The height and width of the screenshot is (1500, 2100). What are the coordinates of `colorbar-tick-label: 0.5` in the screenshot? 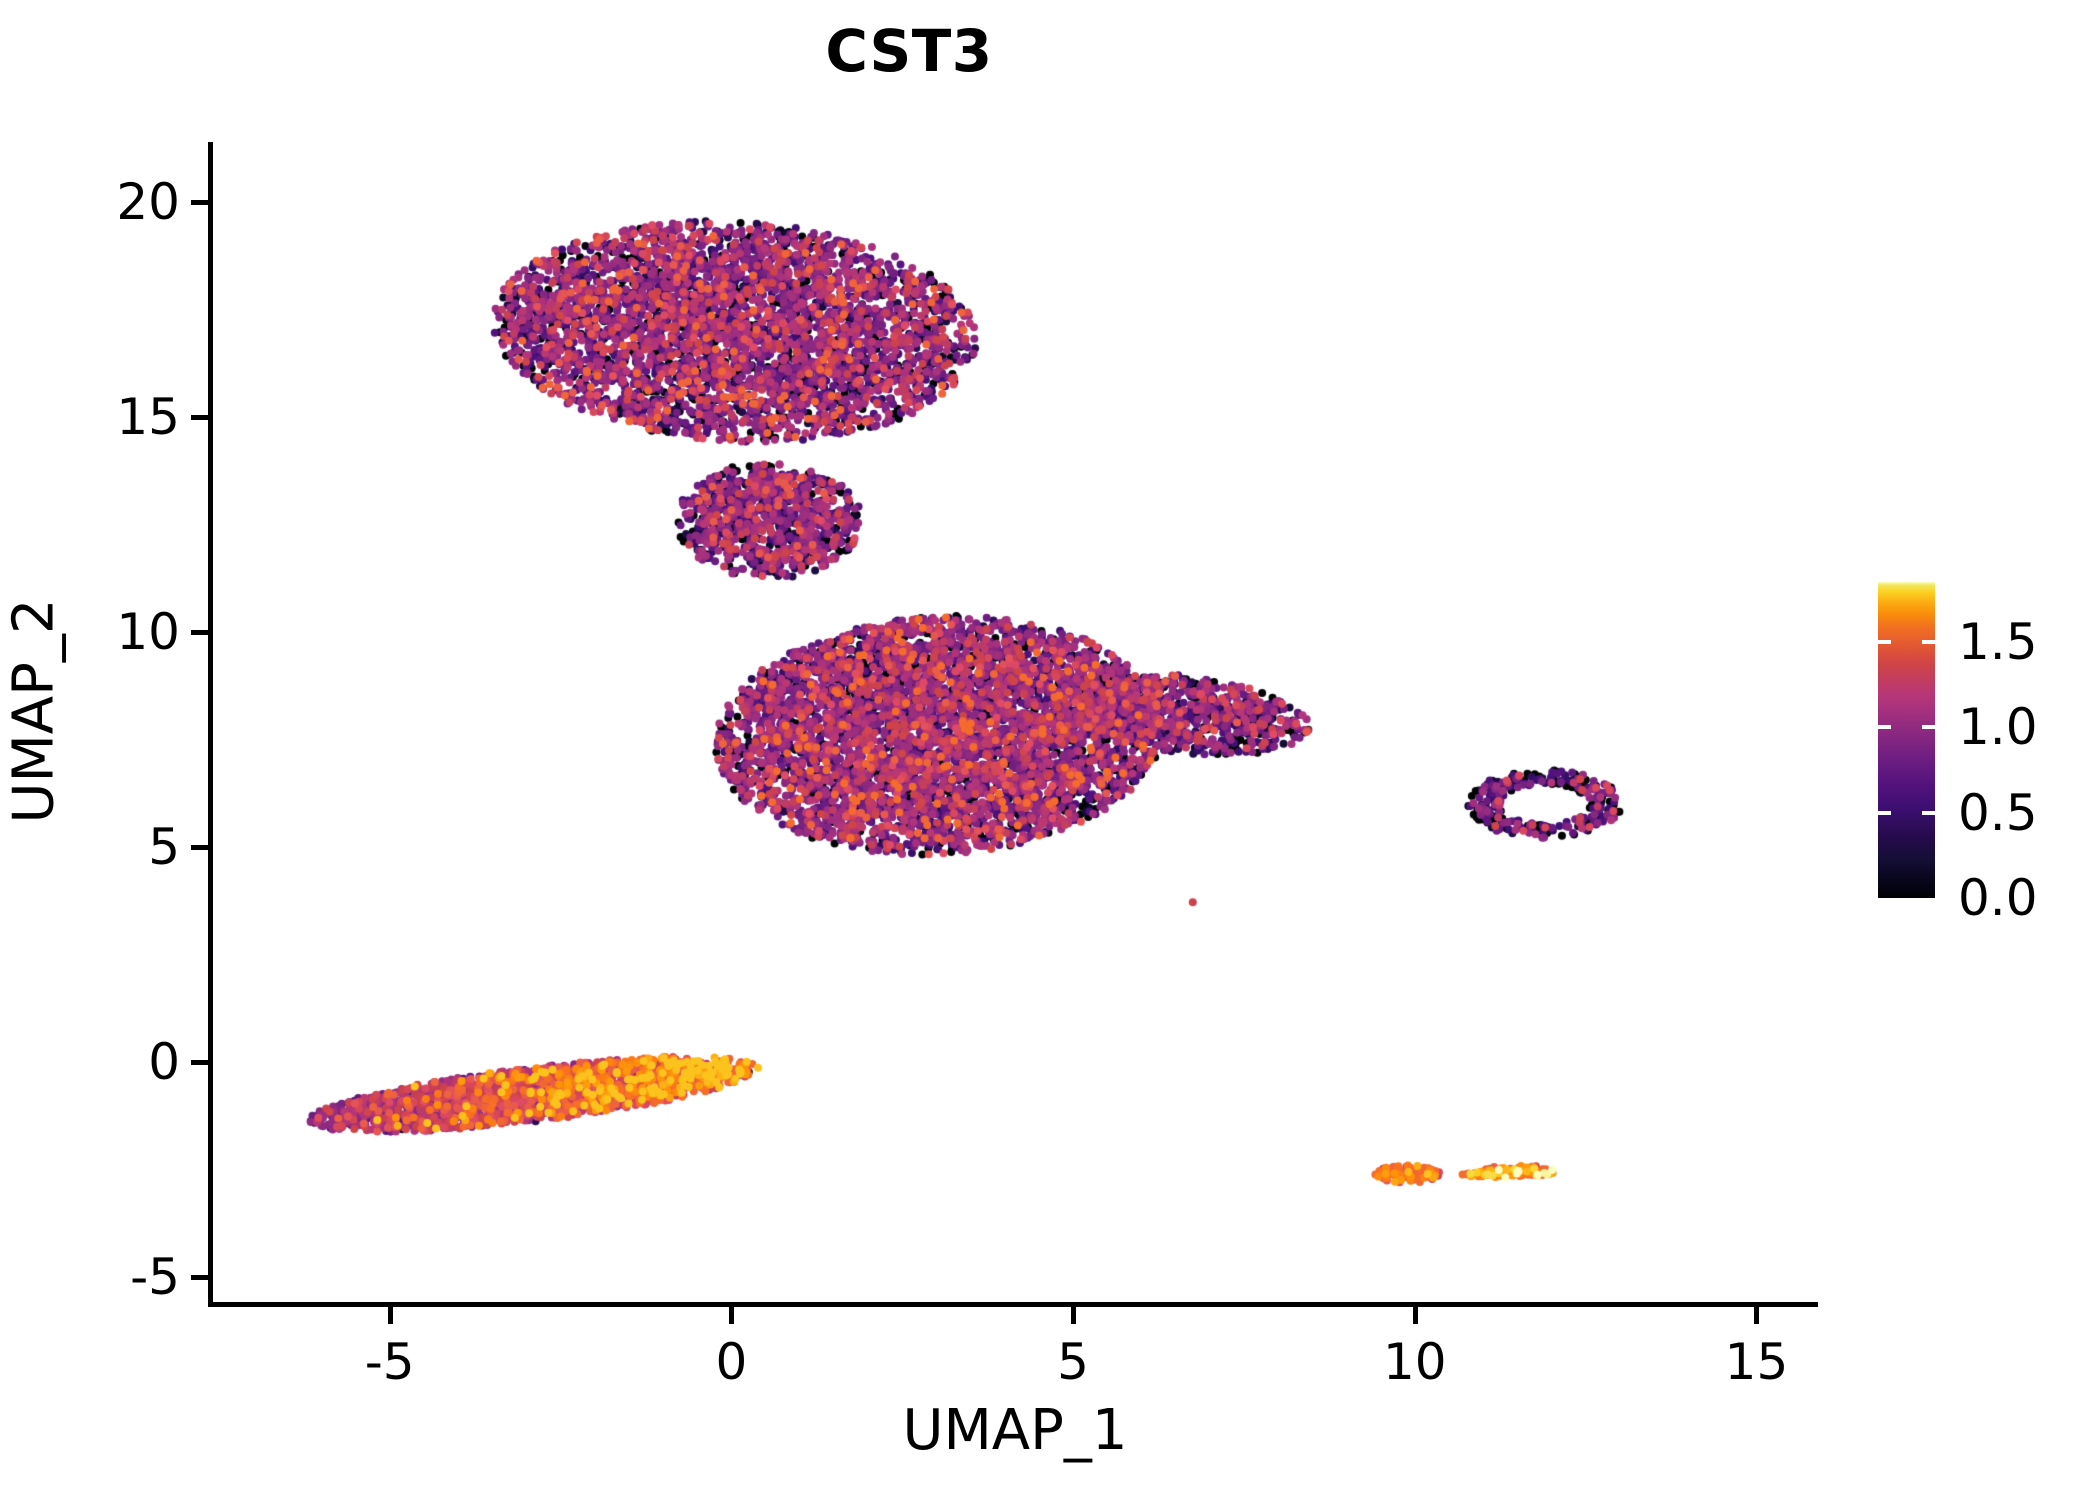 It's located at (1998, 812).